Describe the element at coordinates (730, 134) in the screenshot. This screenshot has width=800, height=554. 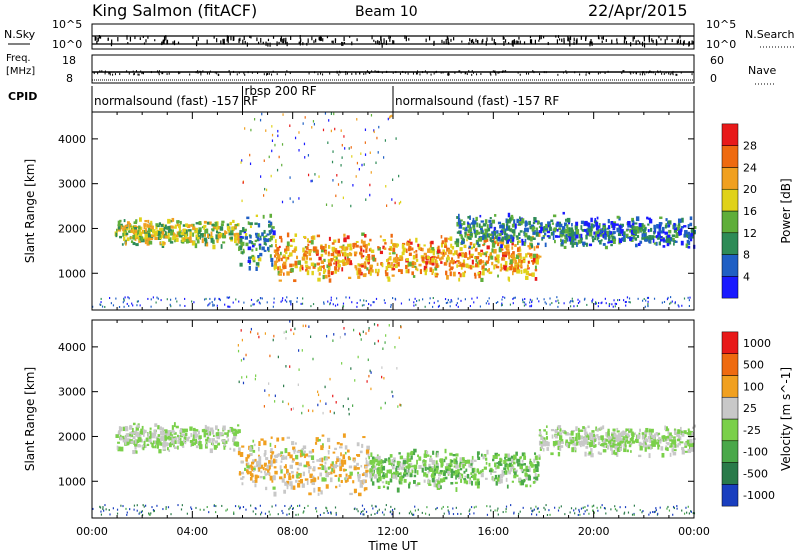
I see `colorbar-swatch` at that location.